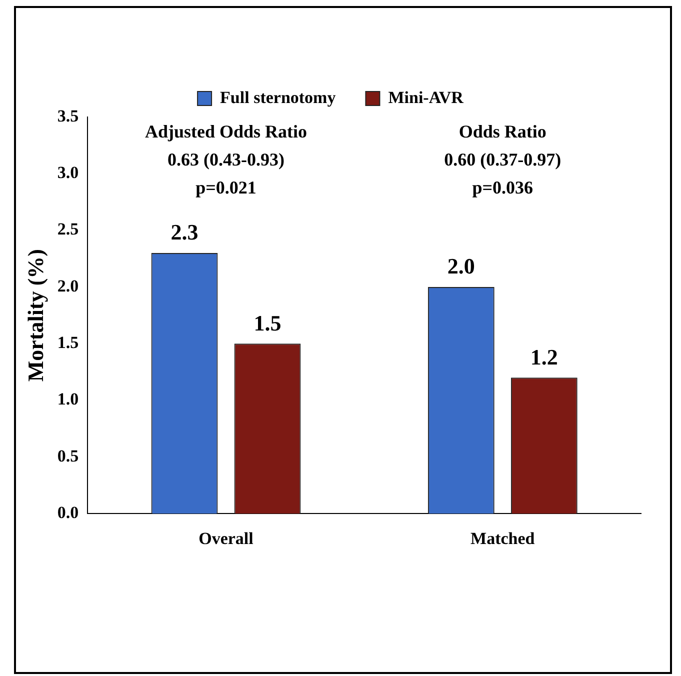 Image resolution: width=681 pixels, height=676 pixels. Describe the element at coordinates (68, 512) in the screenshot. I see `y-tick-label: 0.0` at that location.